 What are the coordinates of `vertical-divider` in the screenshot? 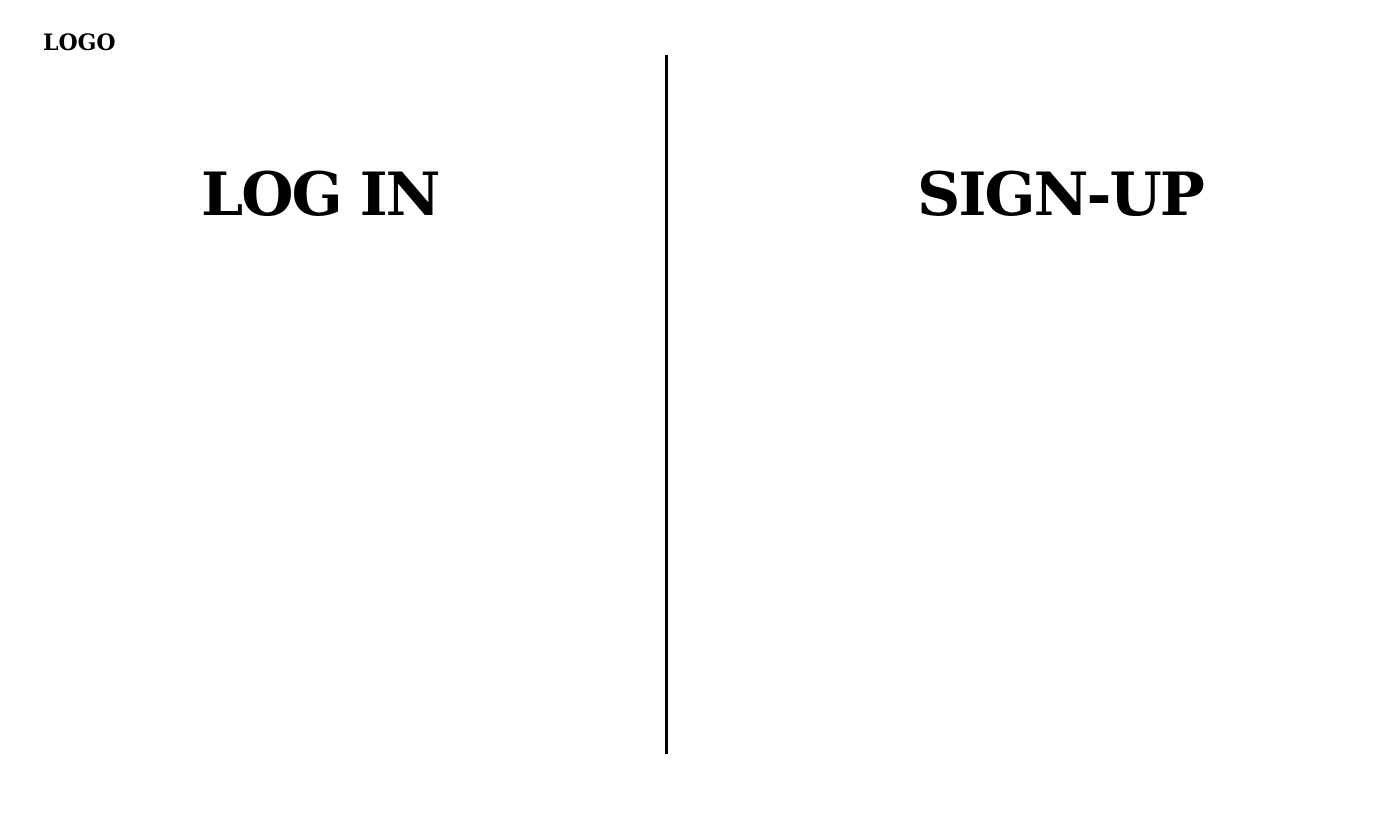 It's located at (666, 404).